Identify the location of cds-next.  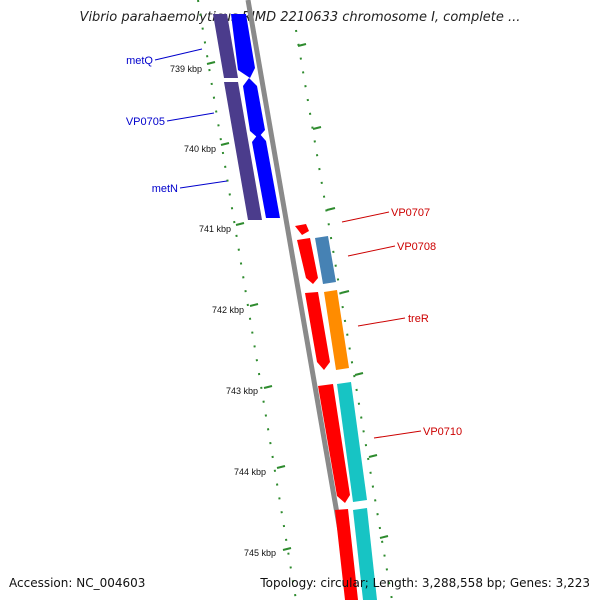
(346, 554).